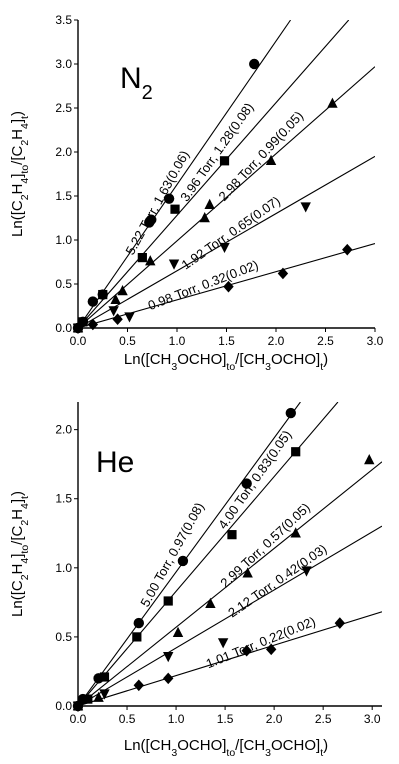 The width and height of the screenshot is (399, 764). I want to click on fit-label: 4.00 Torr, 0.83(0.05), so click(254, 479).